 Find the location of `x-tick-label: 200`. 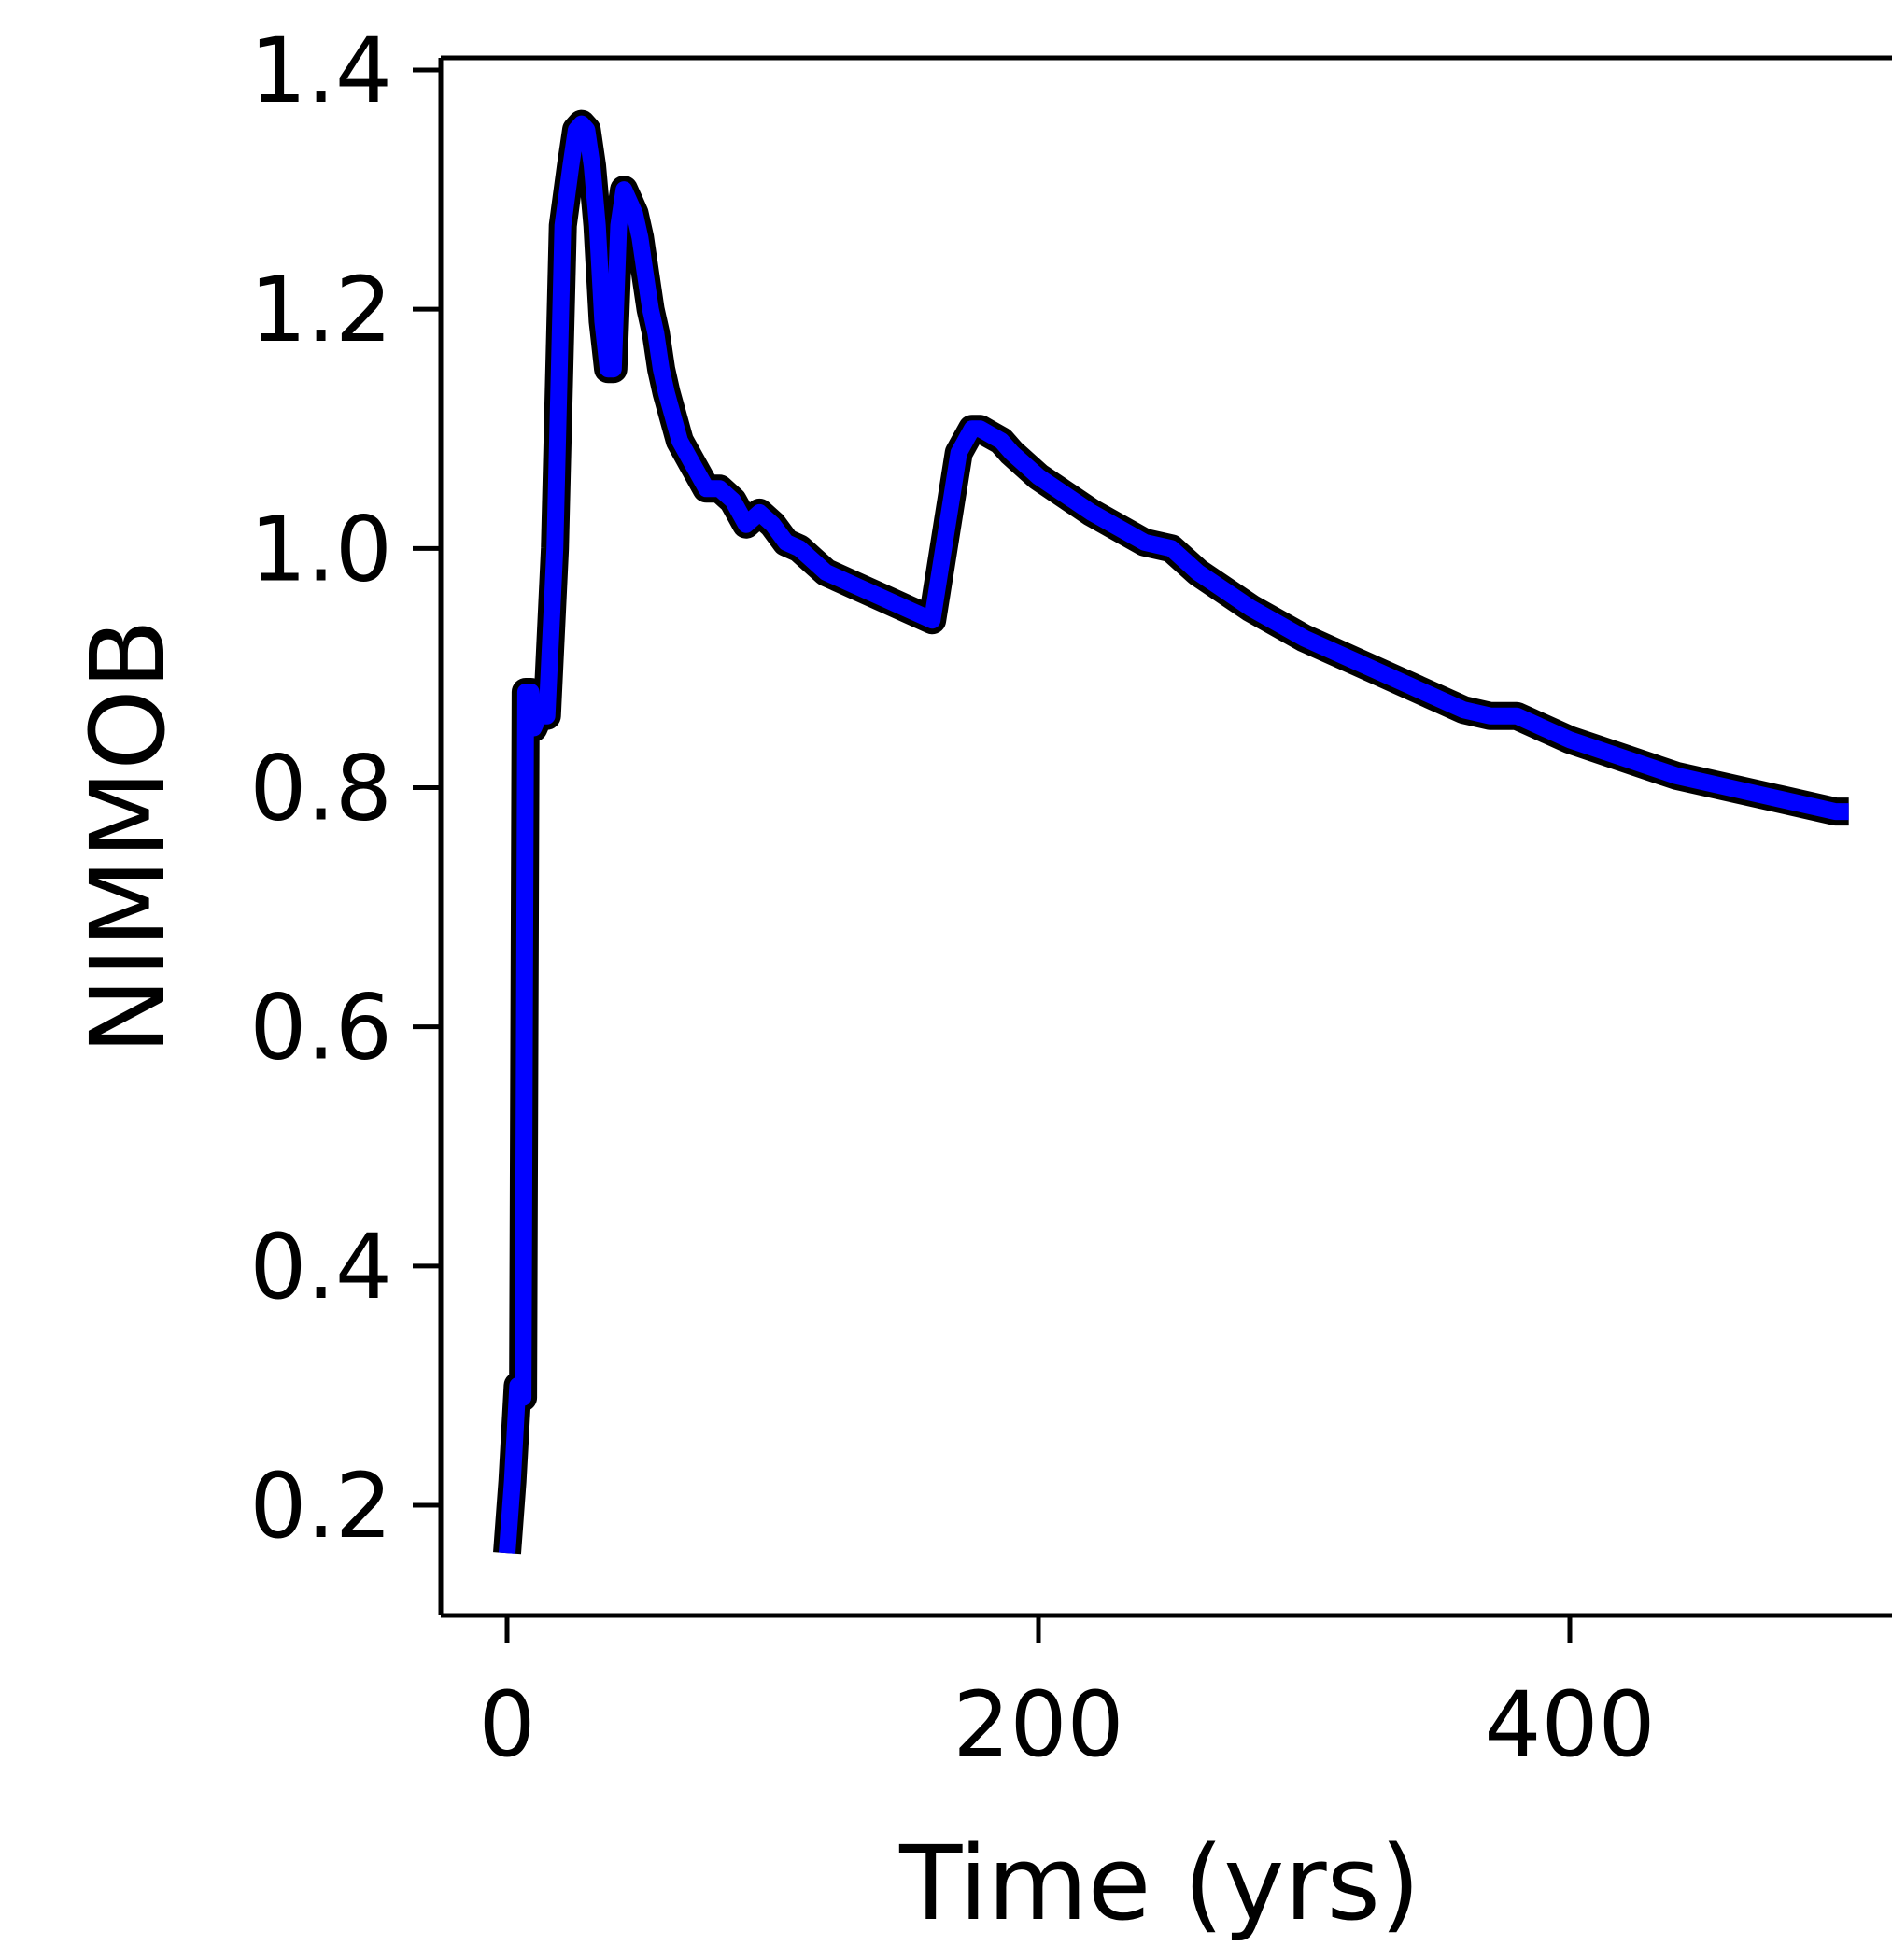

x-tick-label: 200 is located at coordinates (1038, 1724).